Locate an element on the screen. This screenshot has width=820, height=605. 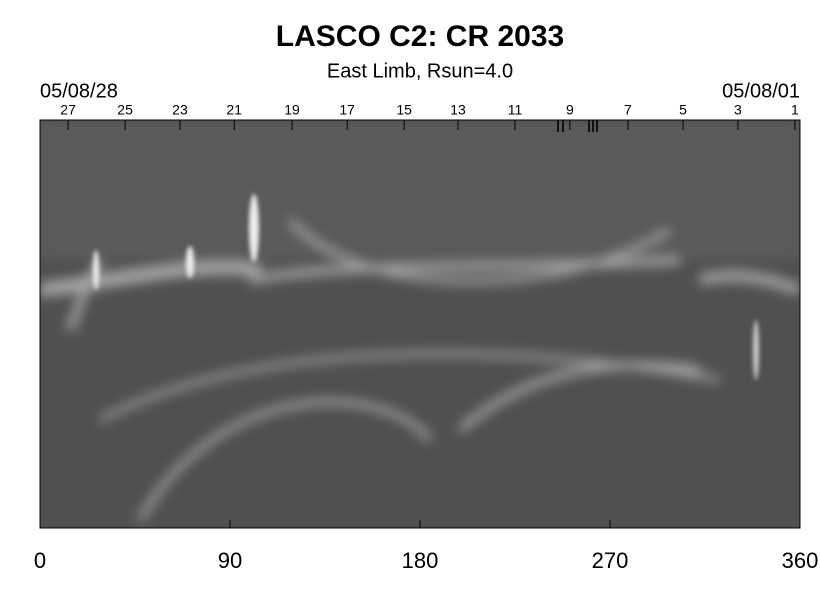
top-tick-label: 25 is located at coordinates (125, 110).